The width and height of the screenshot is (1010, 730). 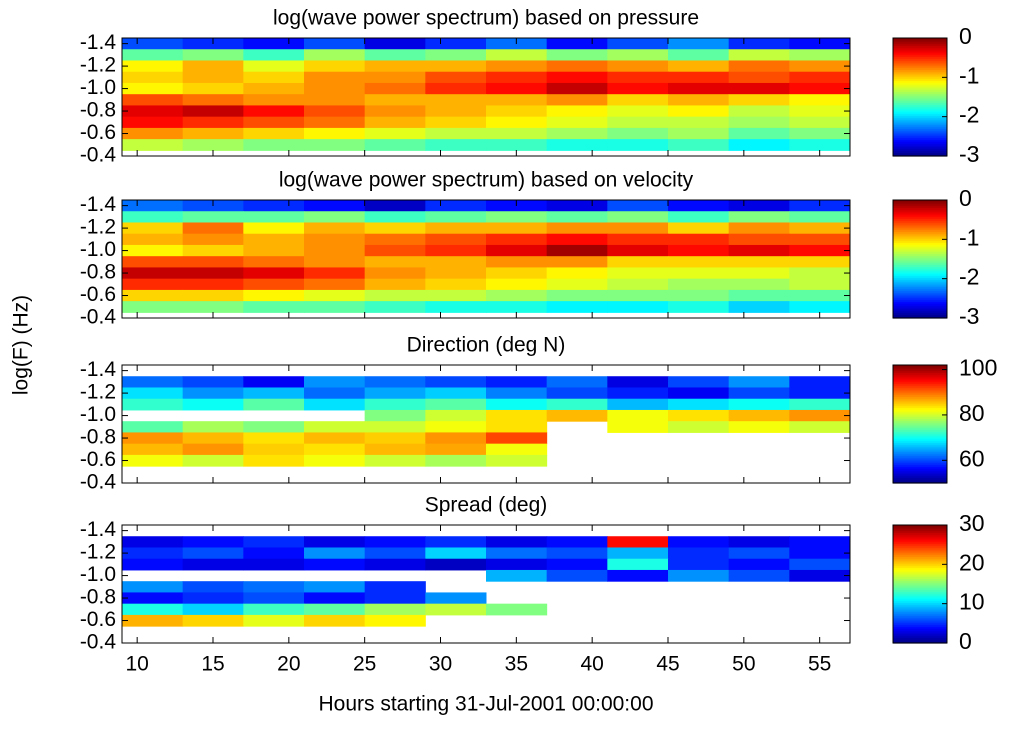 I want to click on y-tick-label: -1.2, so click(x=98, y=552).